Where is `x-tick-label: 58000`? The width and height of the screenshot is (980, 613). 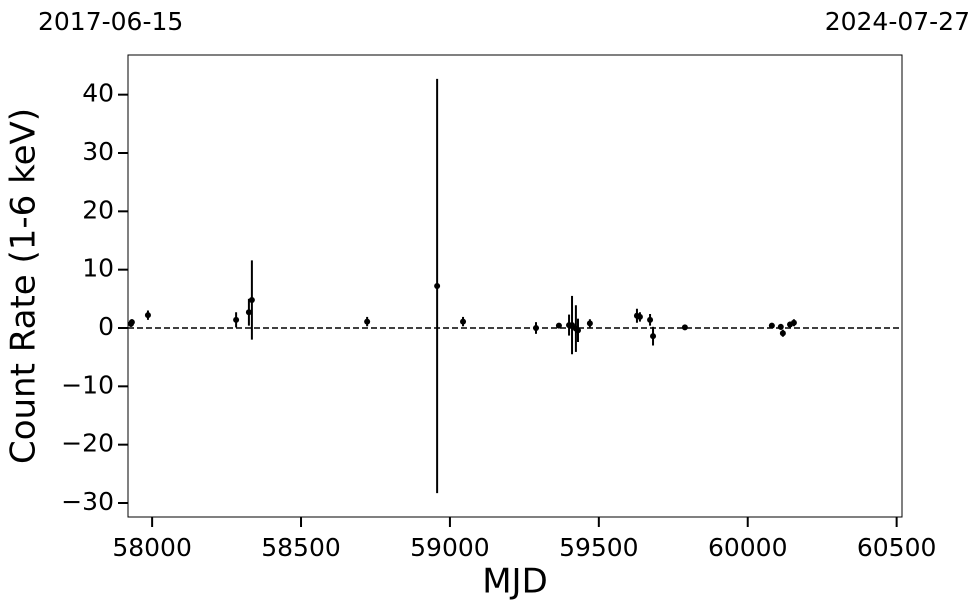
x-tick-label: 58000 is located at coordinates (152, 547).